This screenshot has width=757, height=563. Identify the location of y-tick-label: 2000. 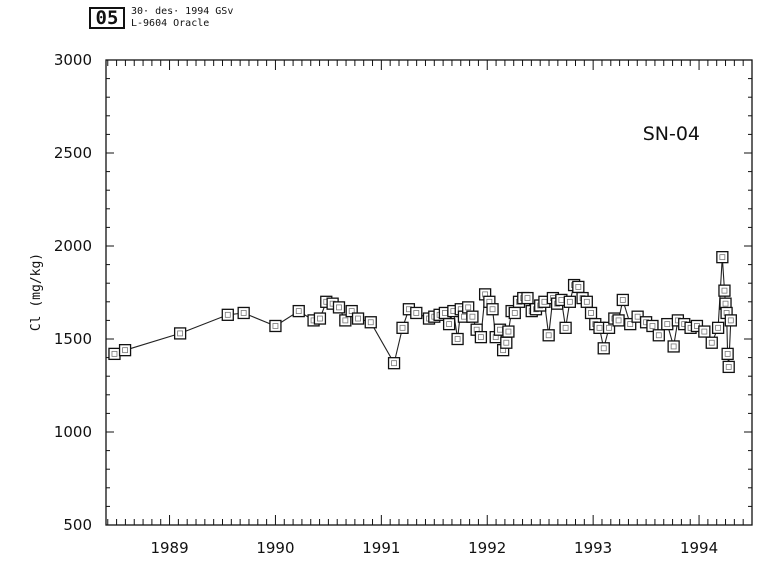
(73, 246).